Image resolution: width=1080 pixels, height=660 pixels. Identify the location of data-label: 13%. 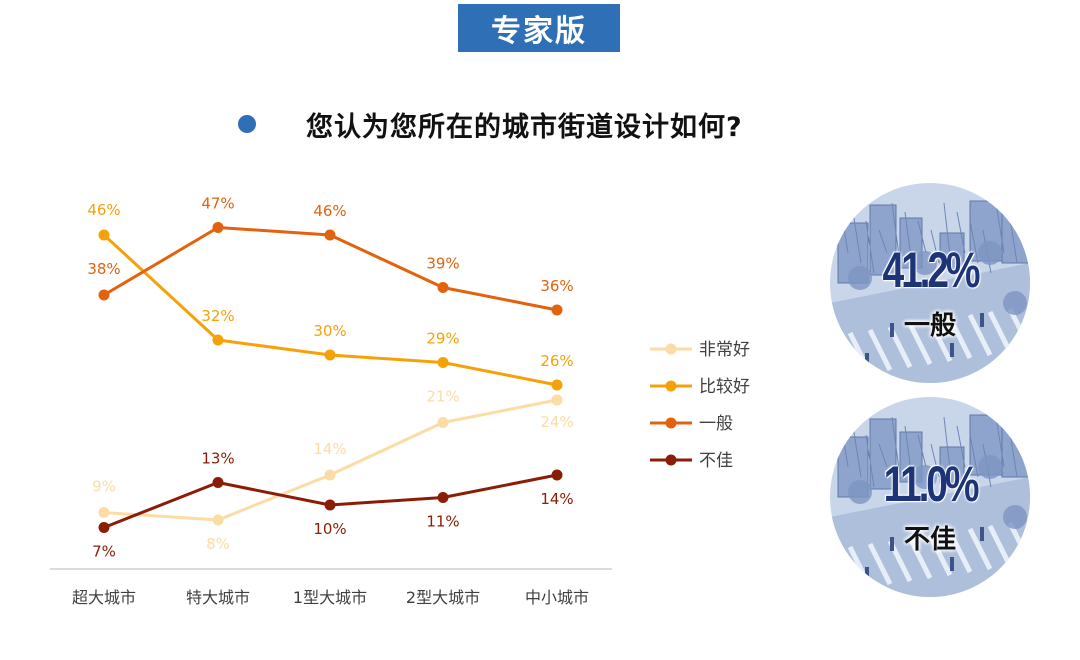
(217, 459).